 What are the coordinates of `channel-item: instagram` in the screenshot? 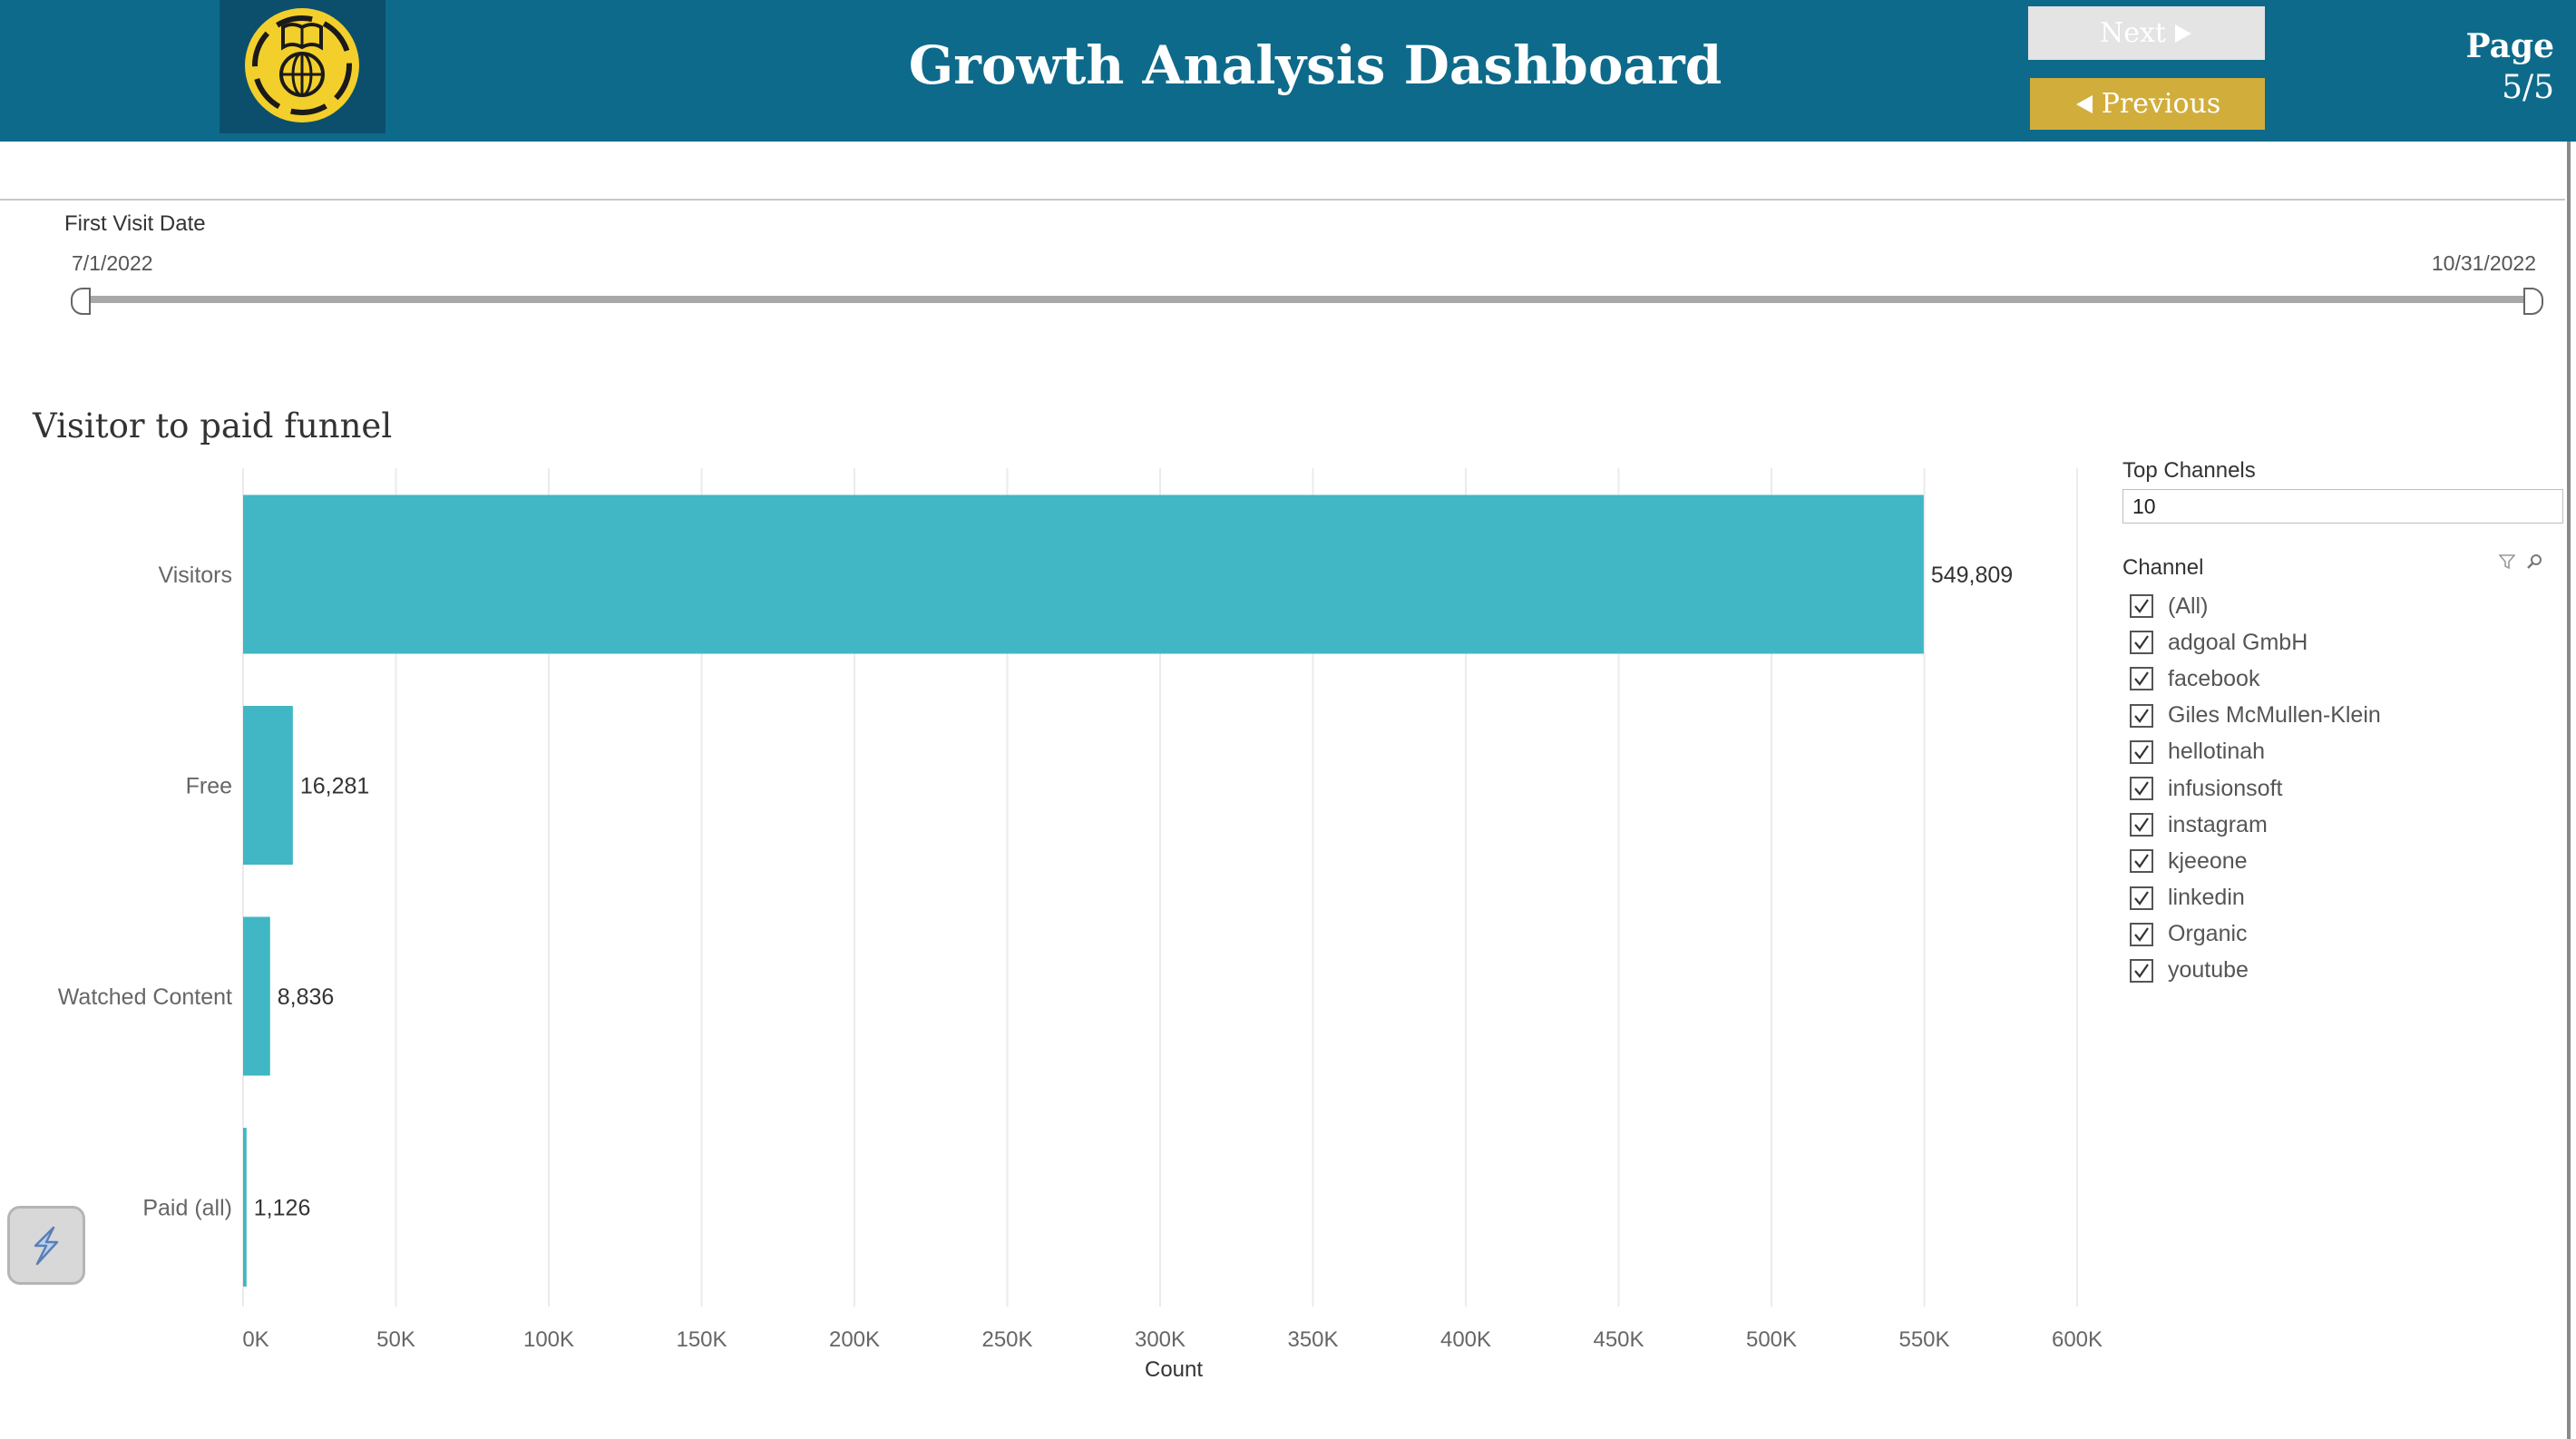 It's located at (2255, 825).